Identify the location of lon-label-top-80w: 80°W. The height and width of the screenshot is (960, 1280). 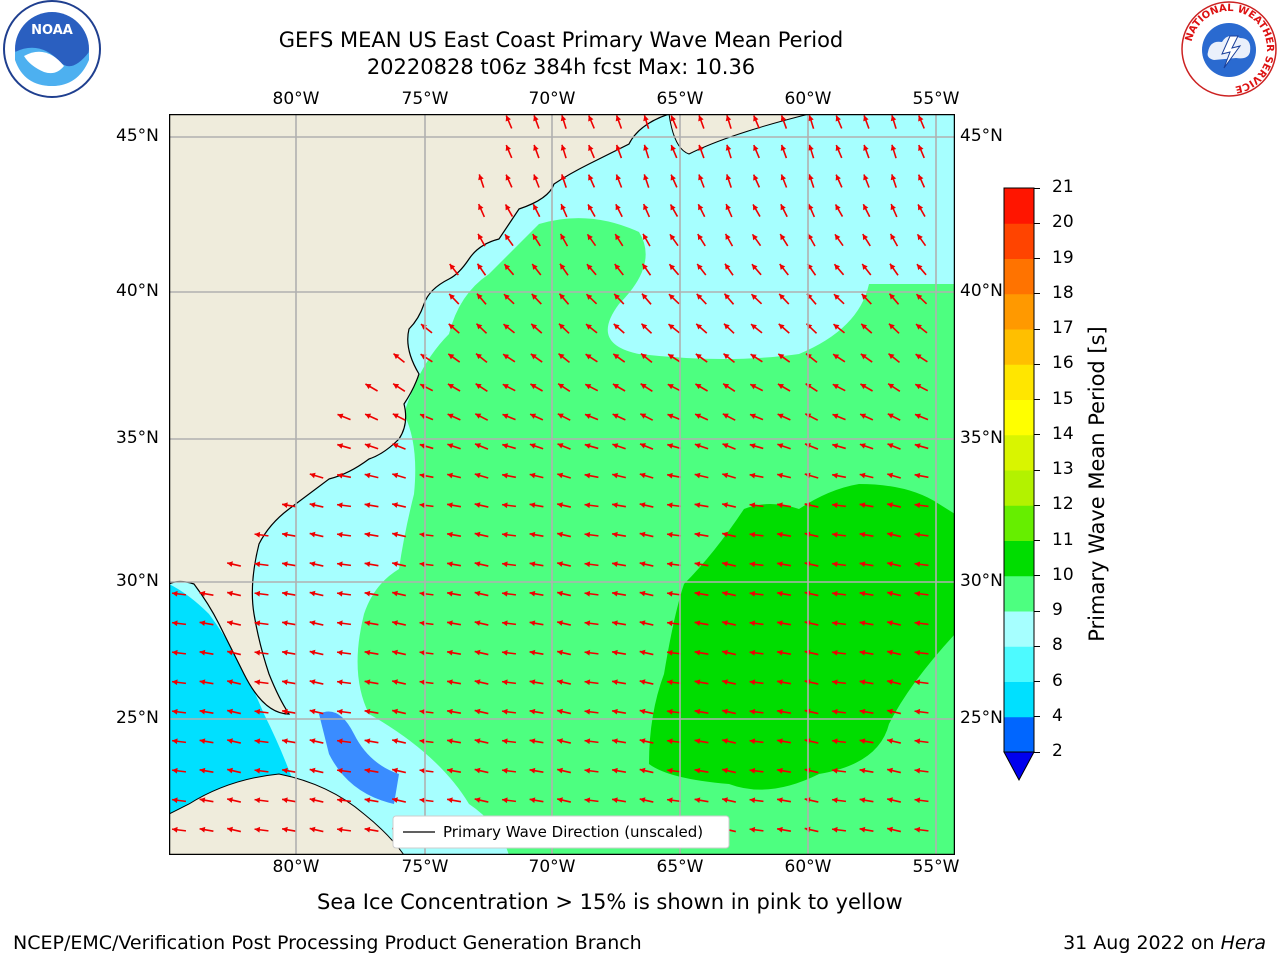
(296, 99).